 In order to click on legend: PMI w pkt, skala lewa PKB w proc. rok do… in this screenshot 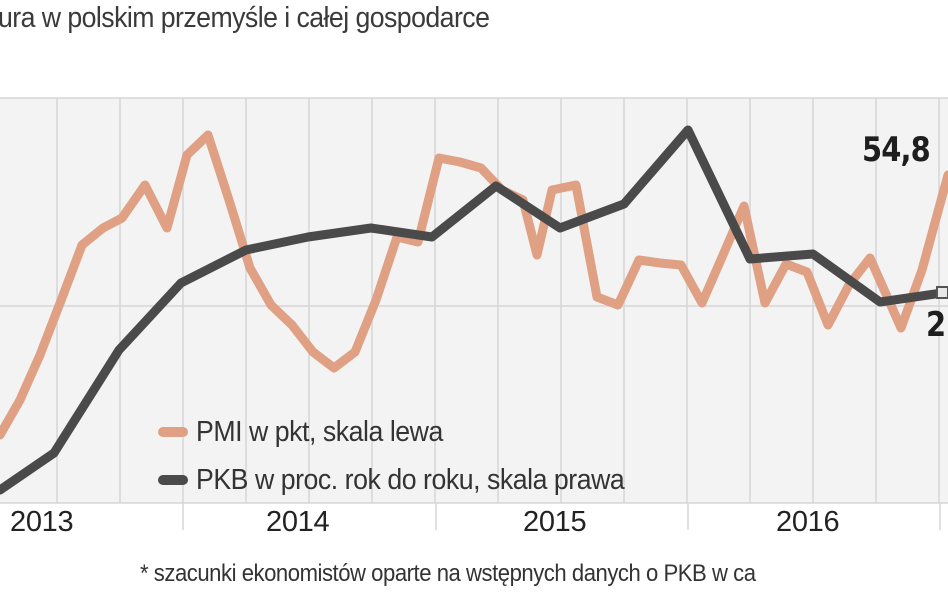, I will do `click(410, 456)`.